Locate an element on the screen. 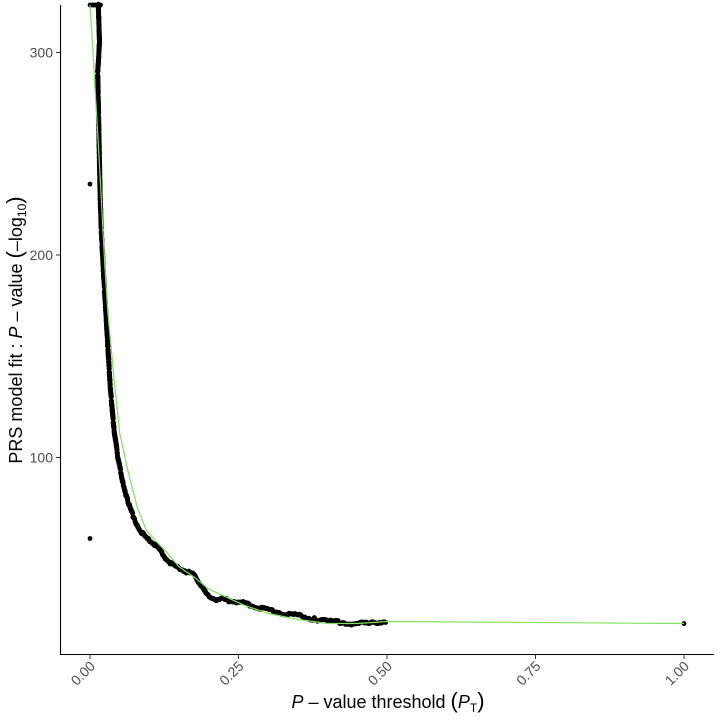 This screenshot has width=720, height=720. y-tick-label: 100 is located at coordinates (42, 458).